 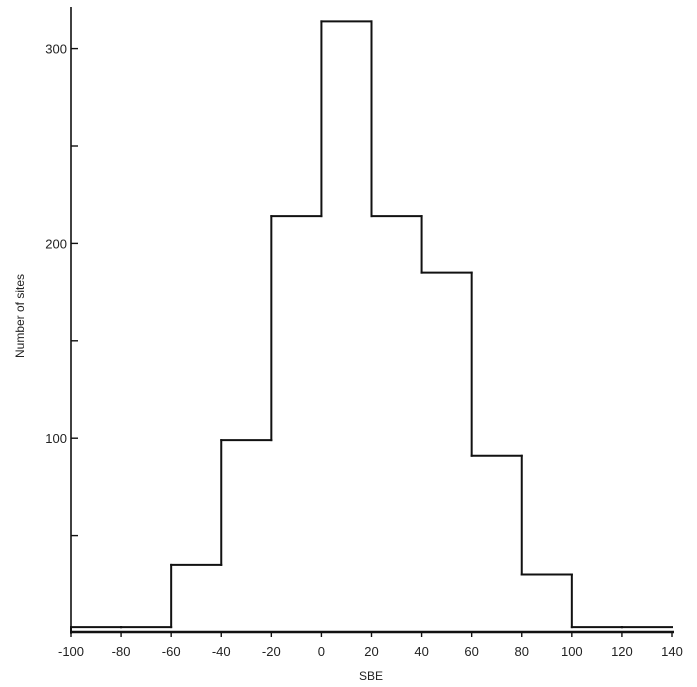 What do you see at coordinates (271, 651) in the screenshot?
I see `x-tick-label: -20` at bounding box center [271, 651].